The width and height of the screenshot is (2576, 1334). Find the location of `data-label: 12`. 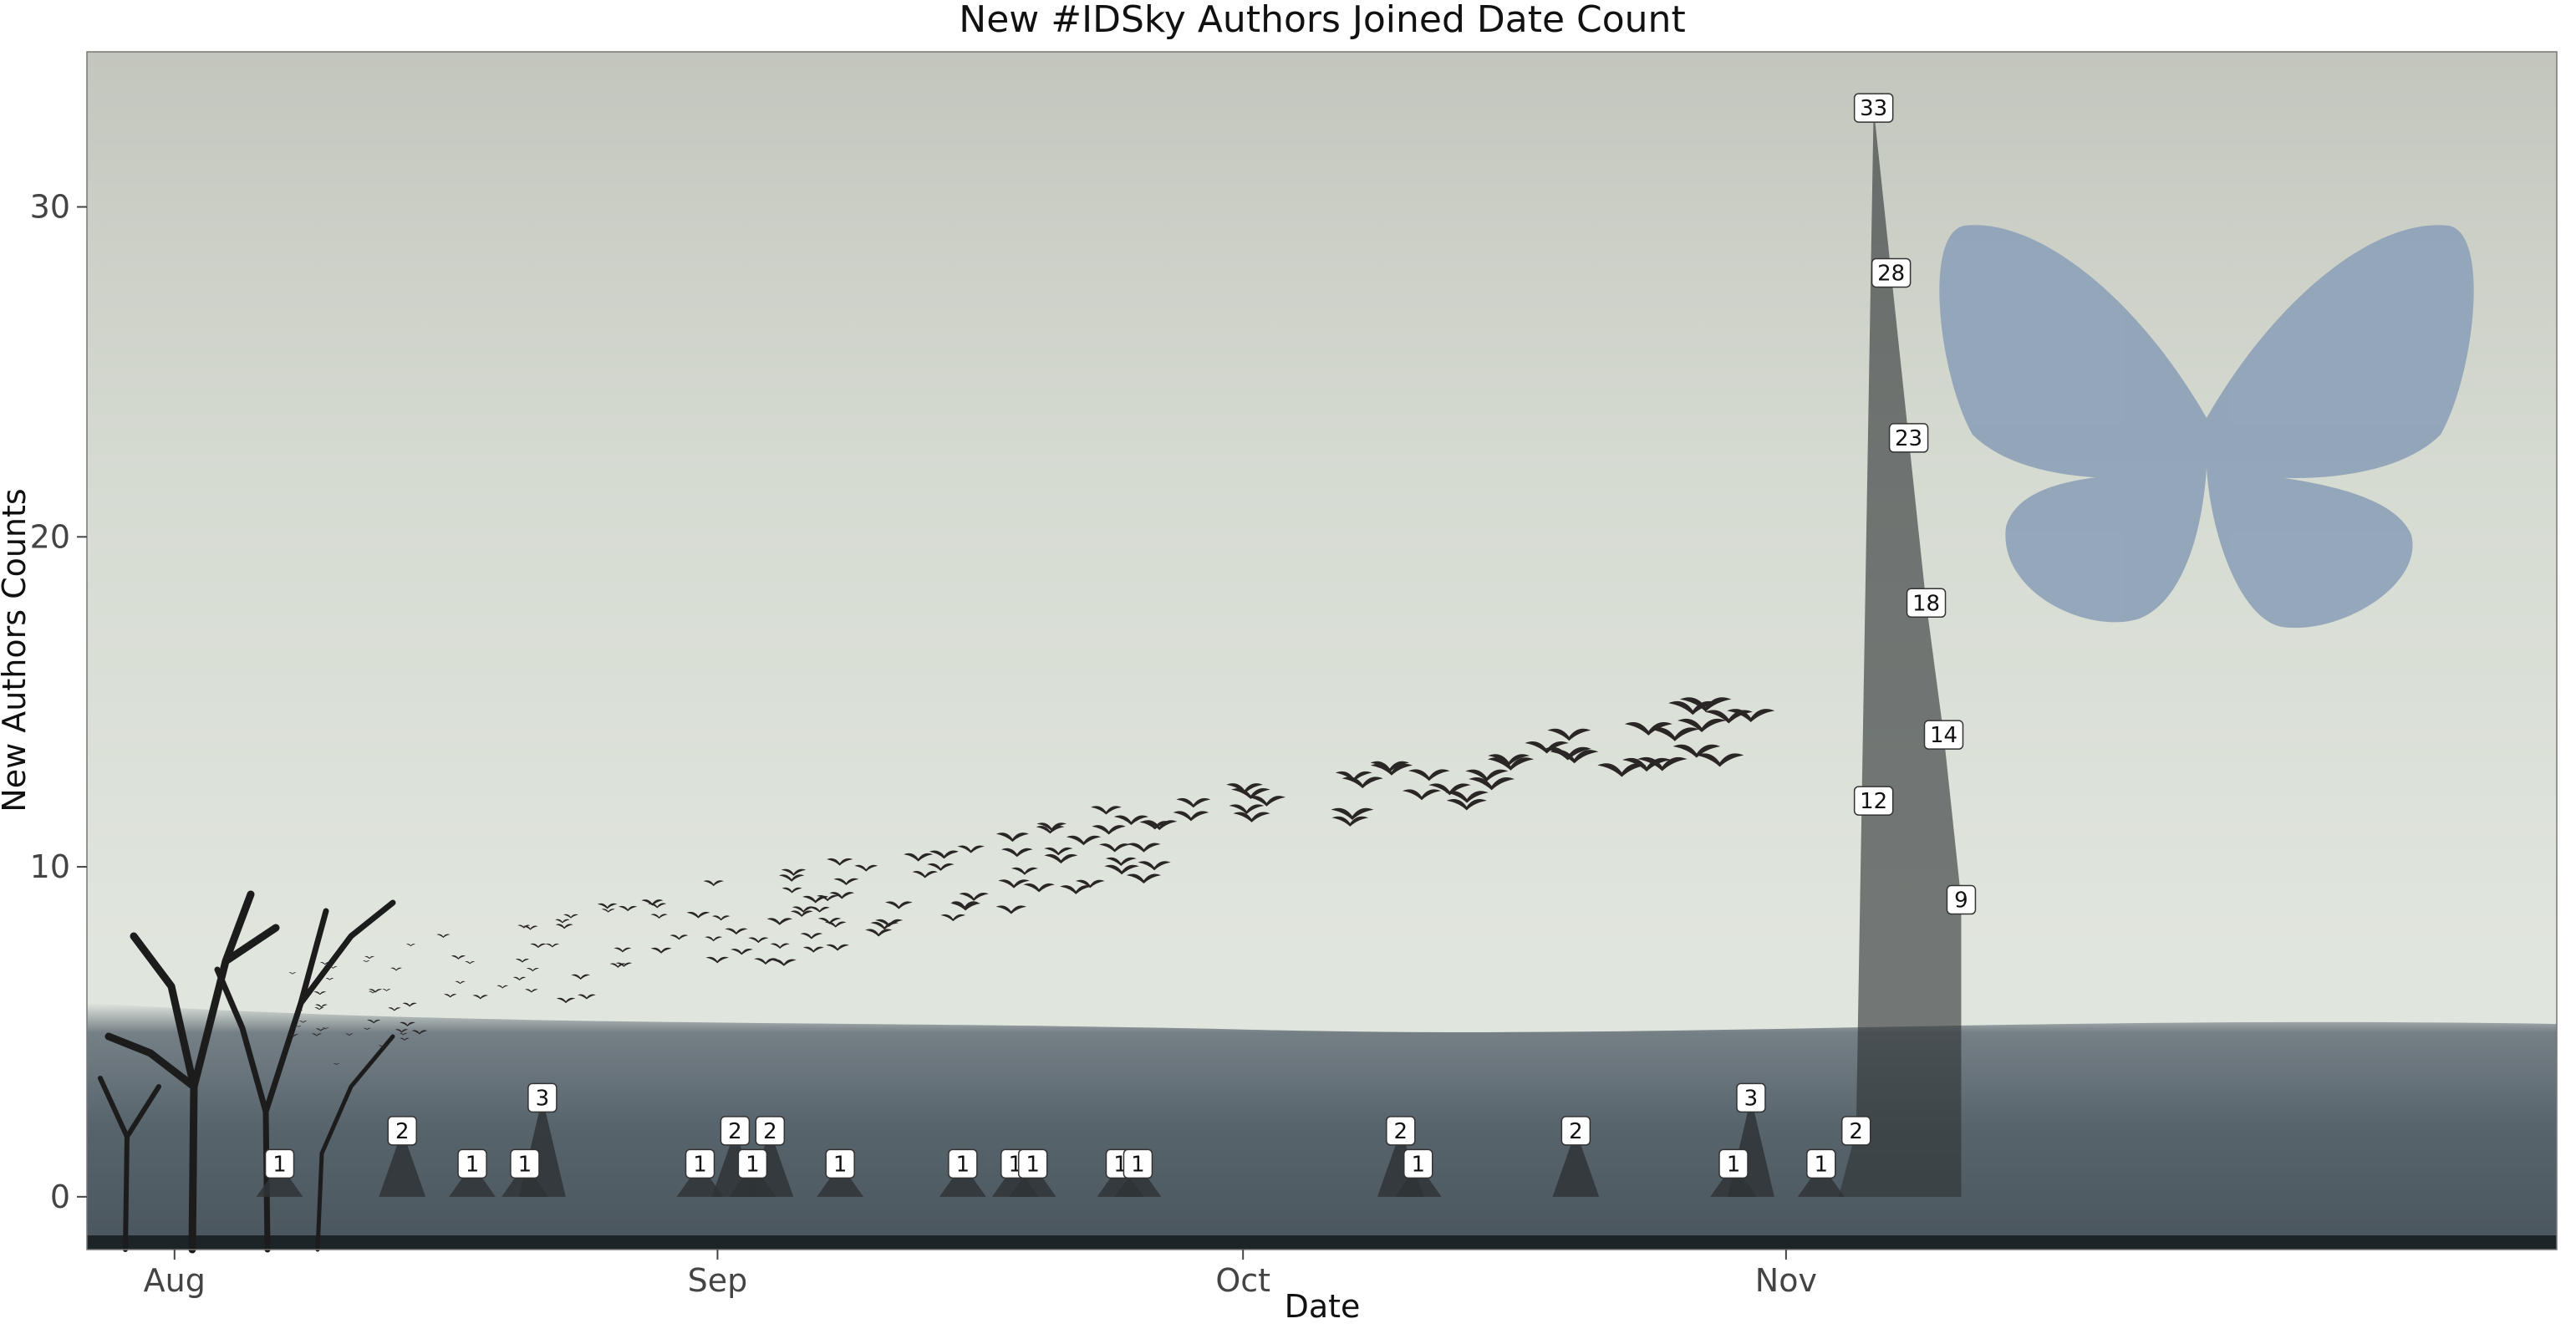

data-label: 12 is located at coordinates (1873, 801).